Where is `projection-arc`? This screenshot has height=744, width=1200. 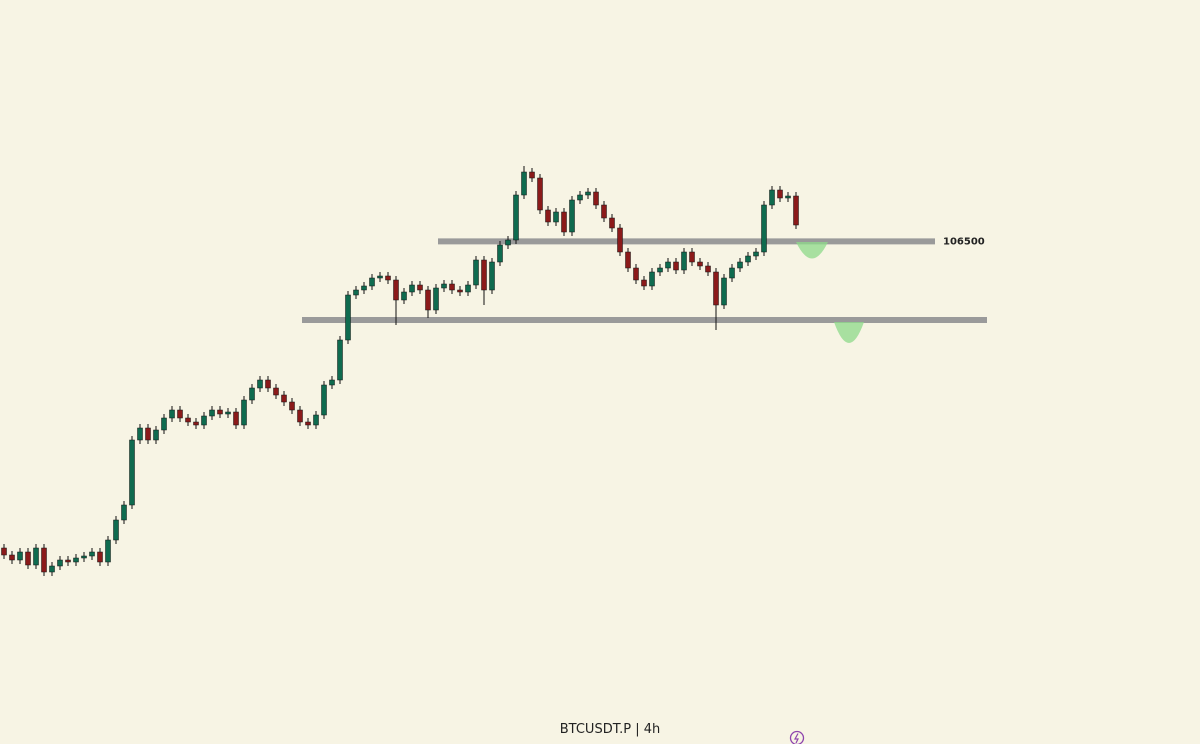 projection-arc is located at coordinates (849, 332).